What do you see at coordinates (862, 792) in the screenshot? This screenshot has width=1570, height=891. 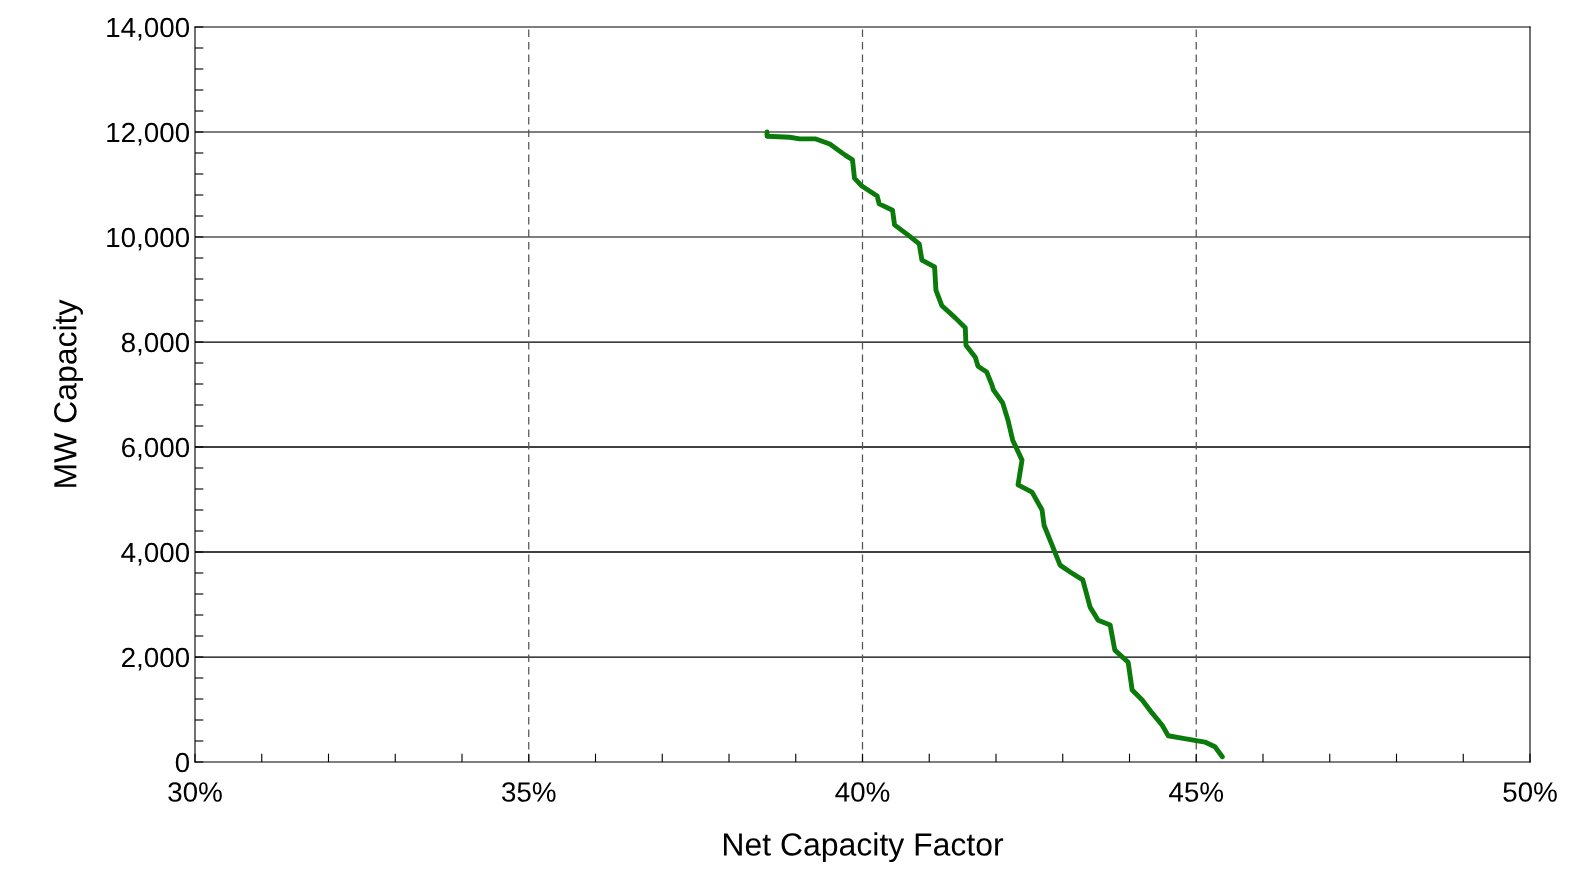 I see `x-tick-label: 40%` at bounding box center [862, 792].